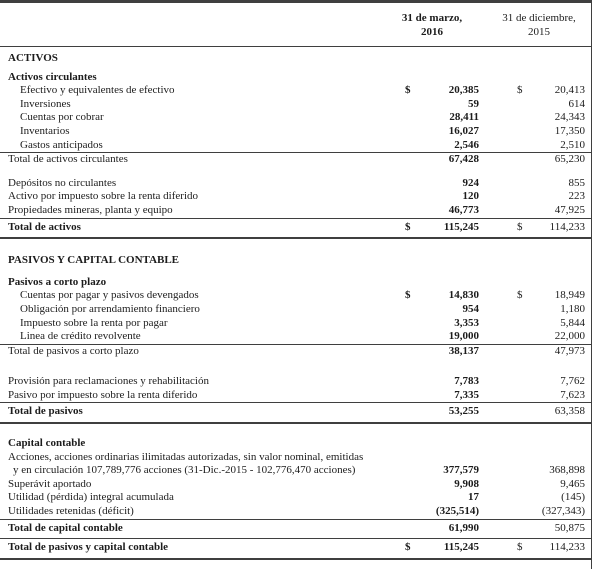 Image resolution: width=600 pixels, height=569 pixels. I want to click on value-2015: 63,358, so click(569, 411).